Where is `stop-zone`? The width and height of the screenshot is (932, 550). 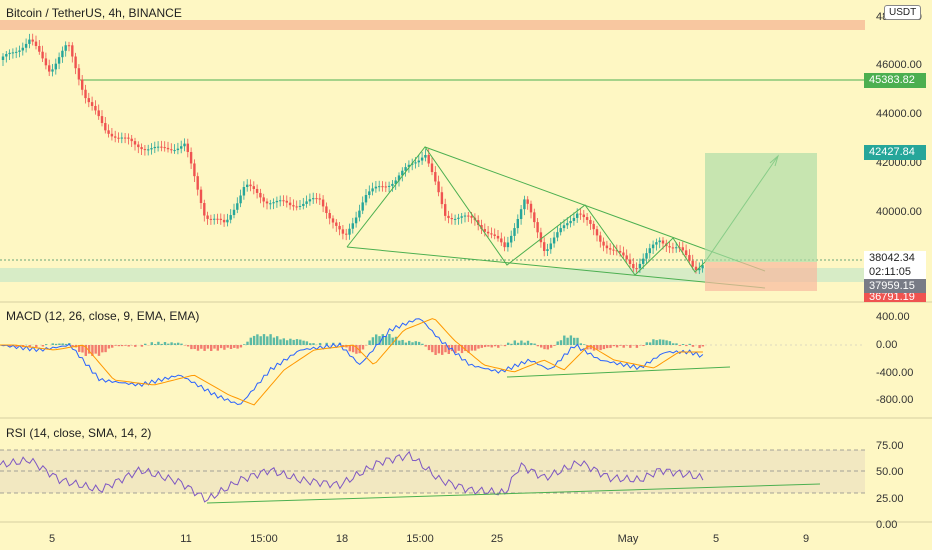 stop-zone is located at coordinates (761, 276).